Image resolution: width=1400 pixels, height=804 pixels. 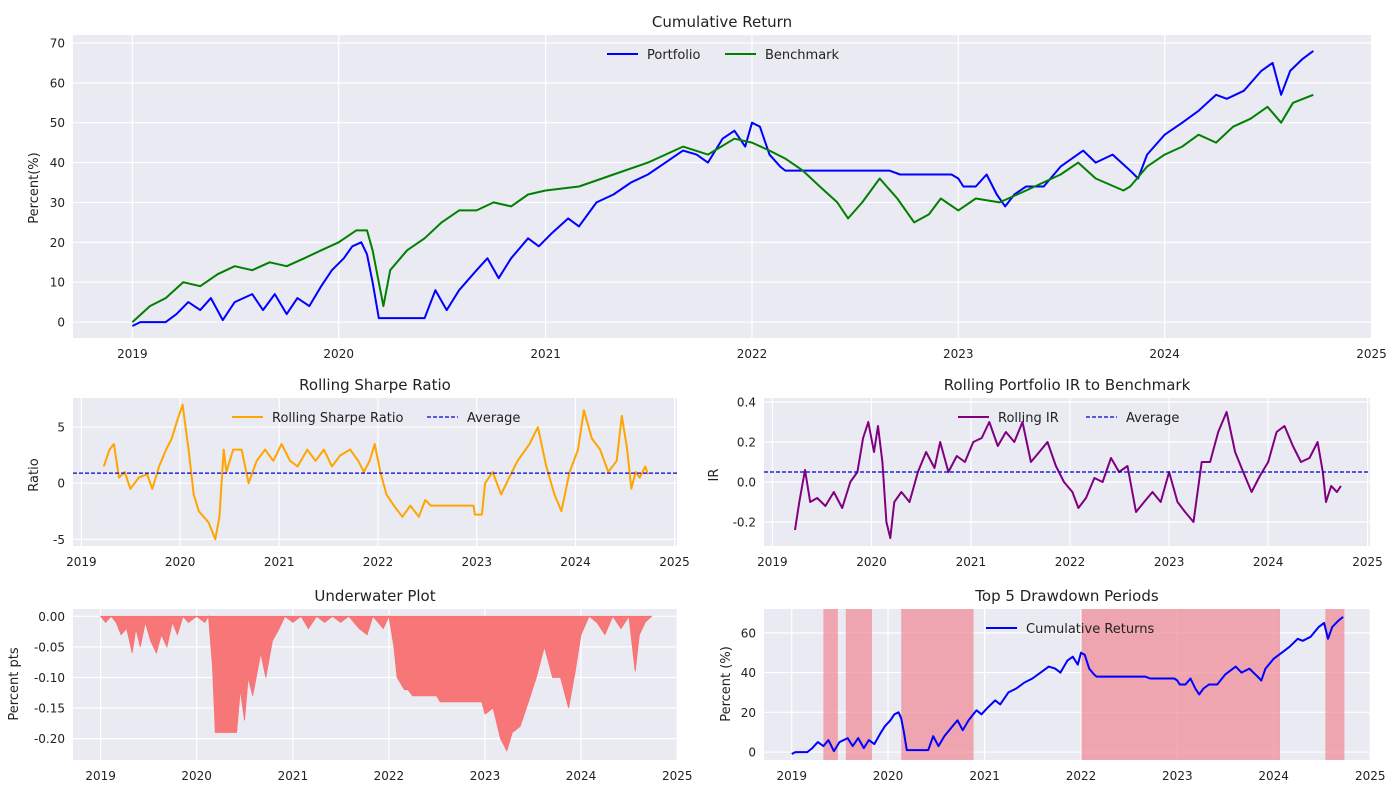 I want to click on underwater-x-tick-label: 2022, so click(x=389, y=776).